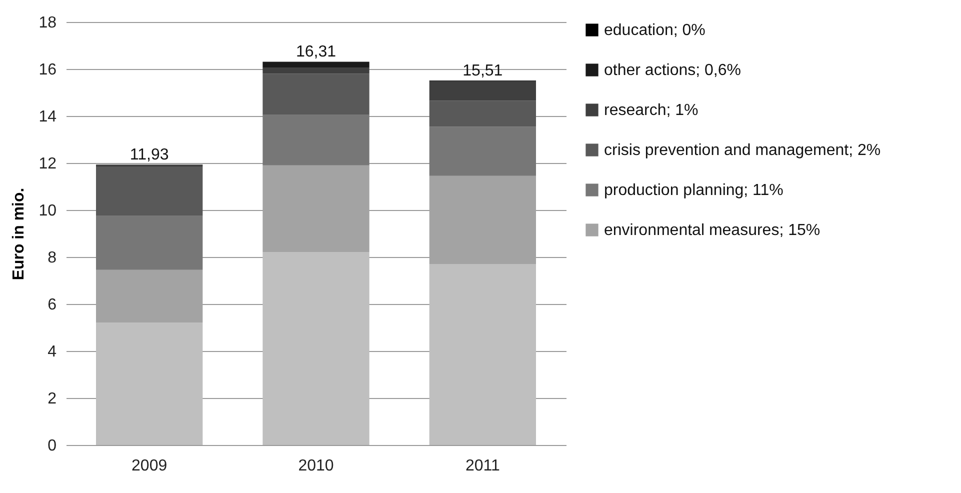  Describe the element at coordinates (482, 466) in the screenshot. I see `x-tick-label: 2011` at that location.